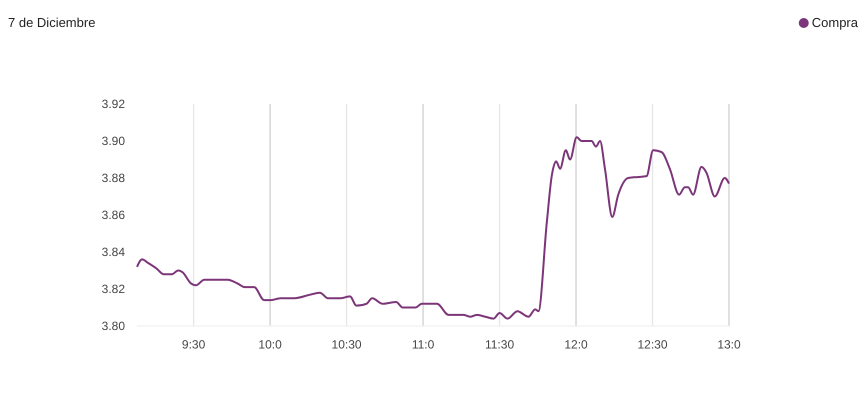  Describe the element at coordinates (576, 345) in the screenshot. I see `x-tick-label: 12:0` at that location.